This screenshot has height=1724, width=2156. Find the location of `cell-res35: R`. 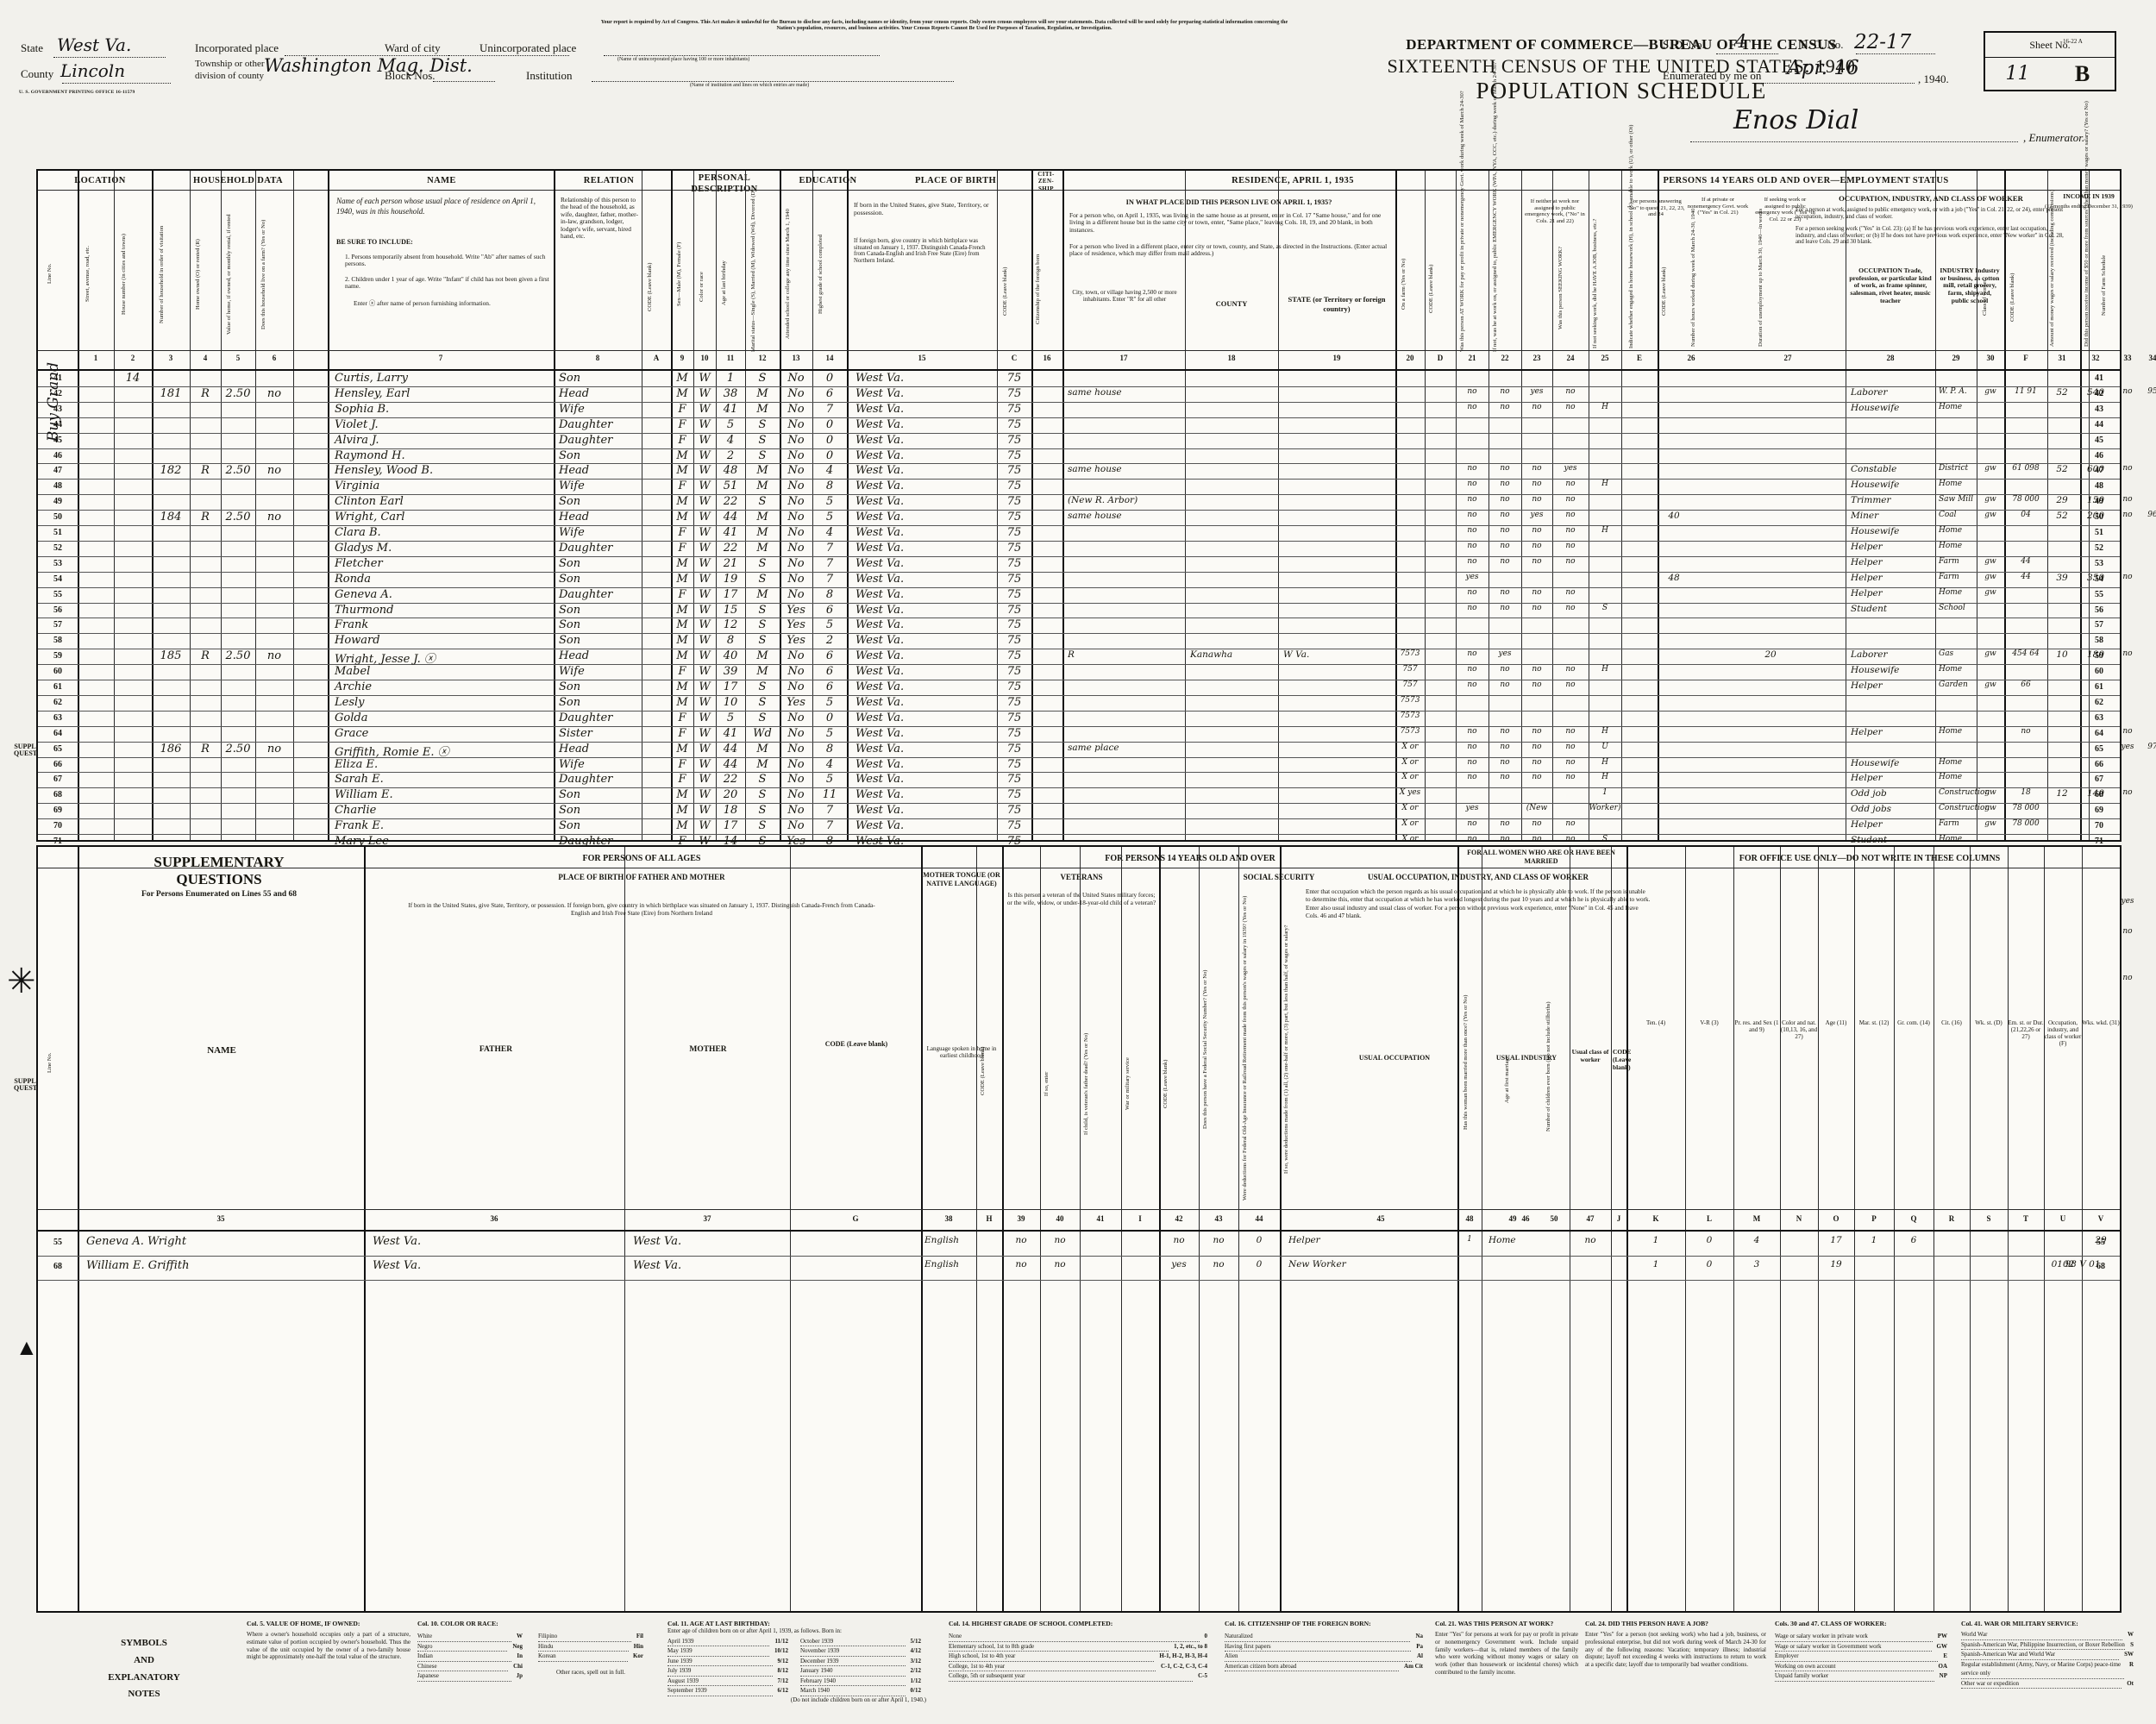

cell-res35: R is located at coordinates (1071, 655).